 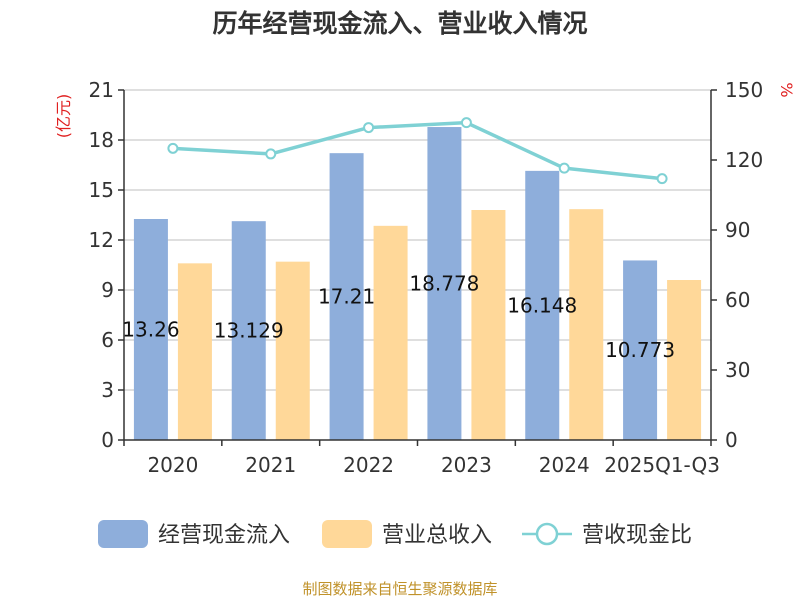 I want to click on left-axis-tick-label: 3, so click(x=107, y=390).